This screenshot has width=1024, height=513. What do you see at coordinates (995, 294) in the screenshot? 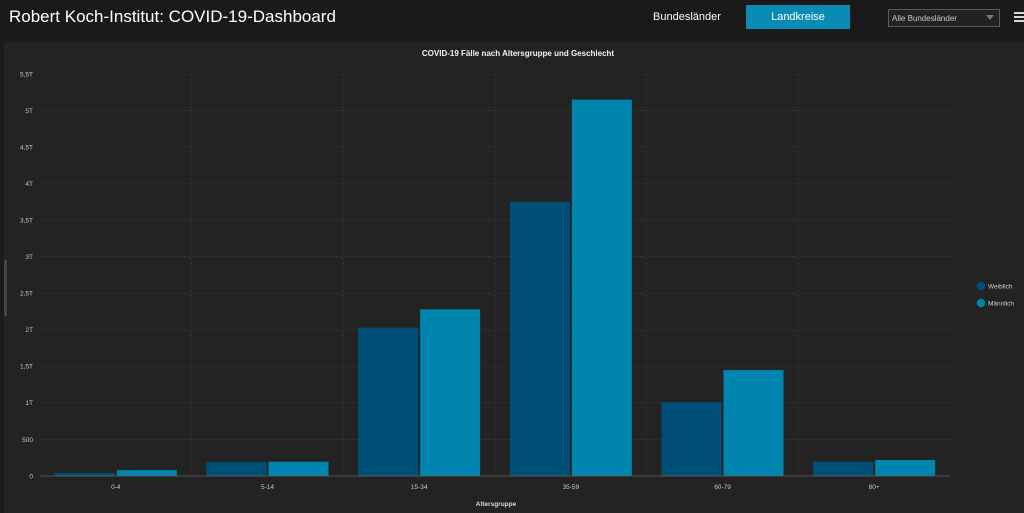
I see `legend: Weiblich Männlich` at bounding box center [995, 294].